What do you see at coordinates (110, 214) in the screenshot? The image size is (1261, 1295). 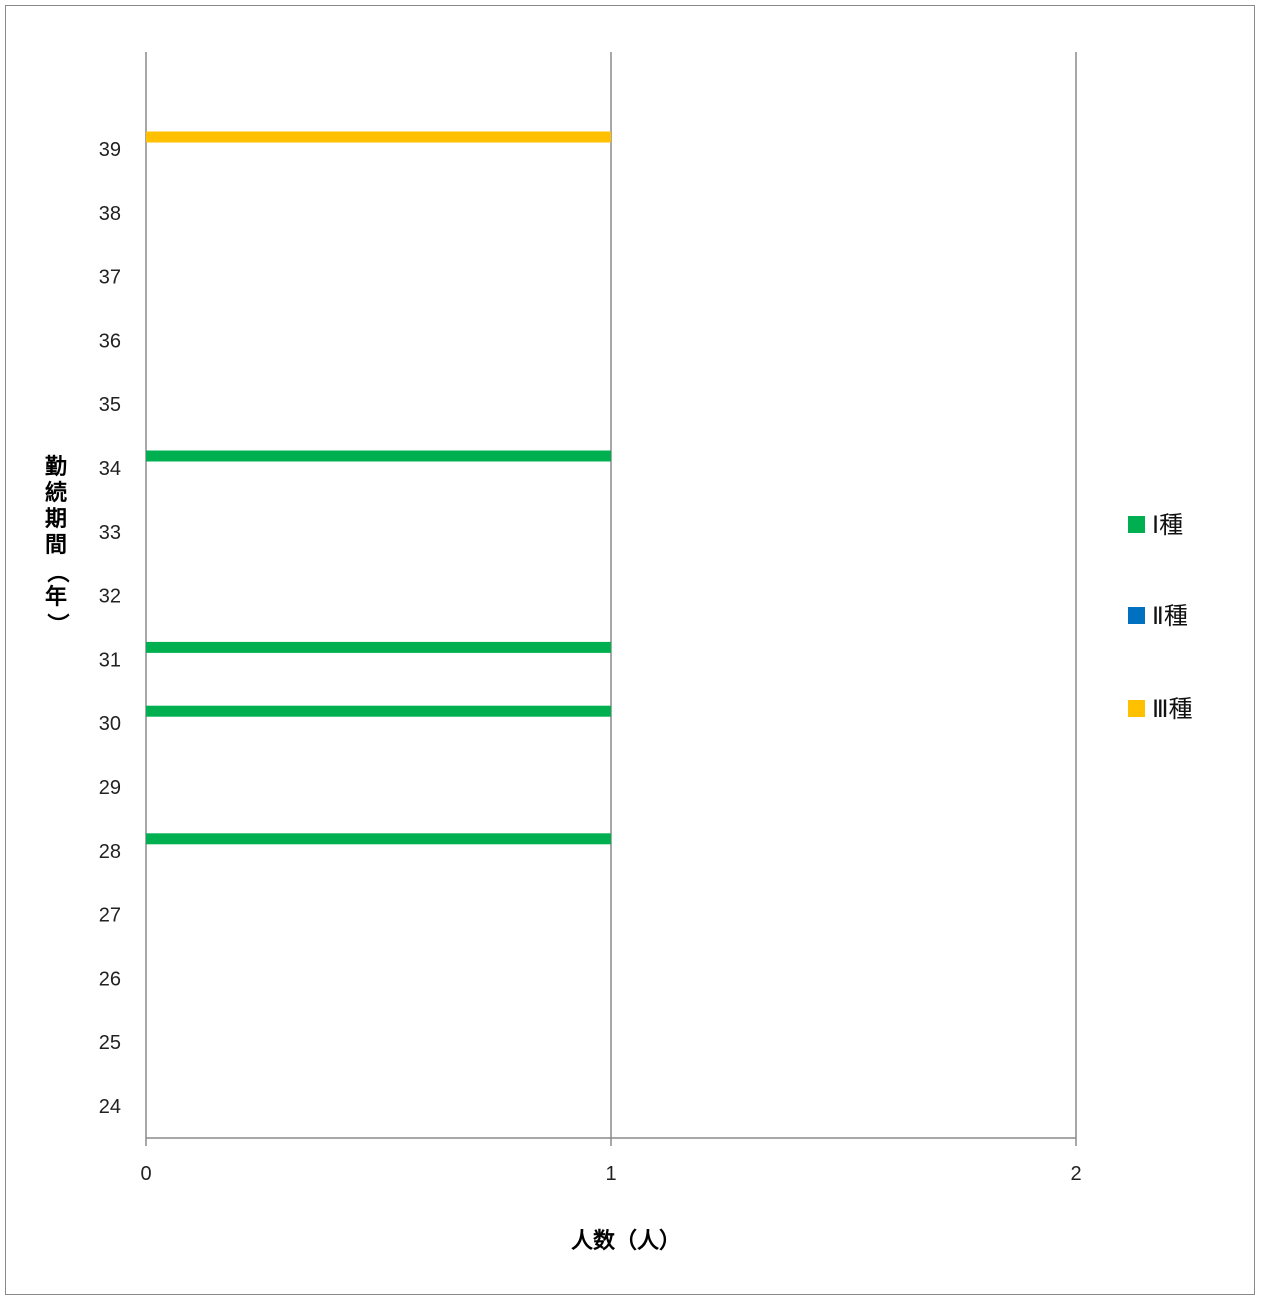 I see `y-tick-label: 38` at bounding box center [110, 214].